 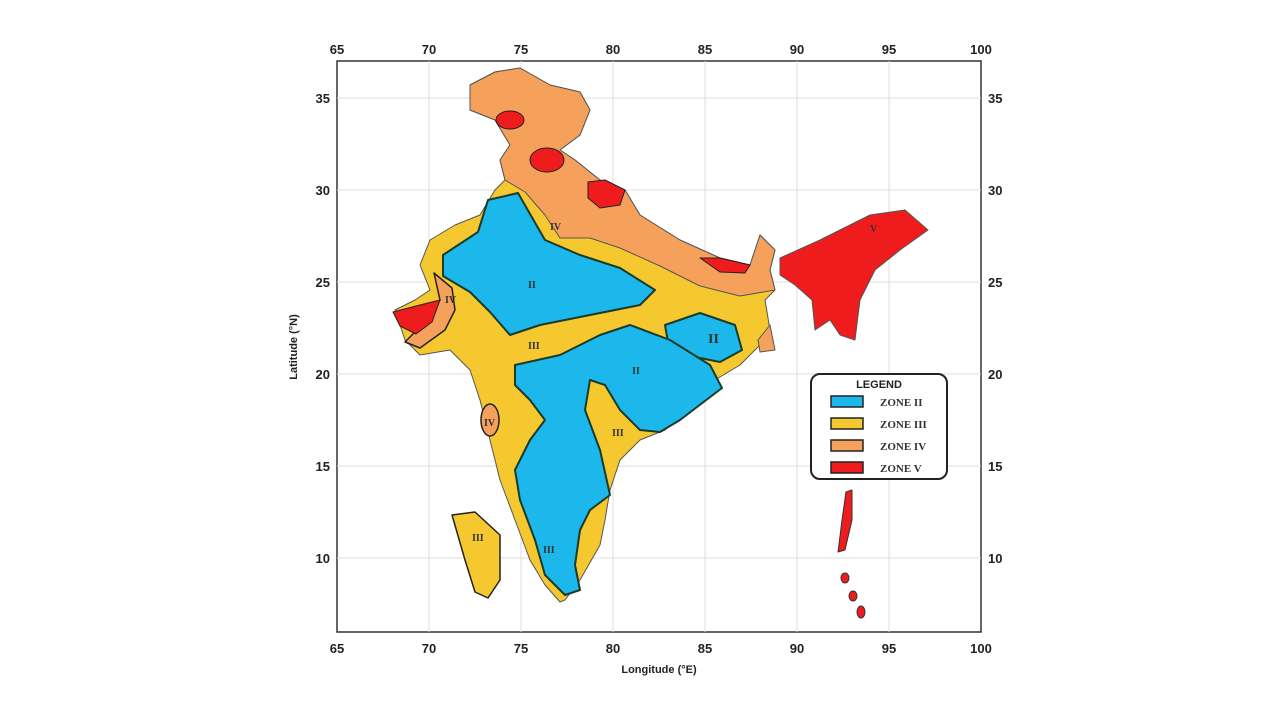 I want to click on label-zone-v: V, so click(x=874, y=229).